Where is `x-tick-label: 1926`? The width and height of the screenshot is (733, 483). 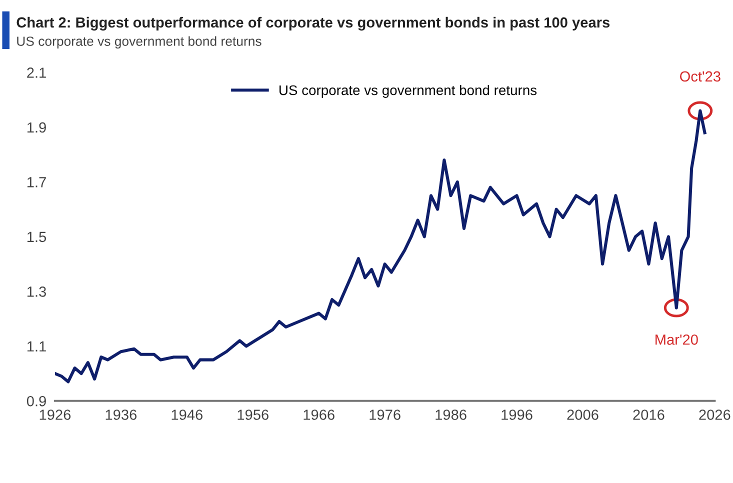
x-tick-label: 1926 is located at coordinates (55, 415).